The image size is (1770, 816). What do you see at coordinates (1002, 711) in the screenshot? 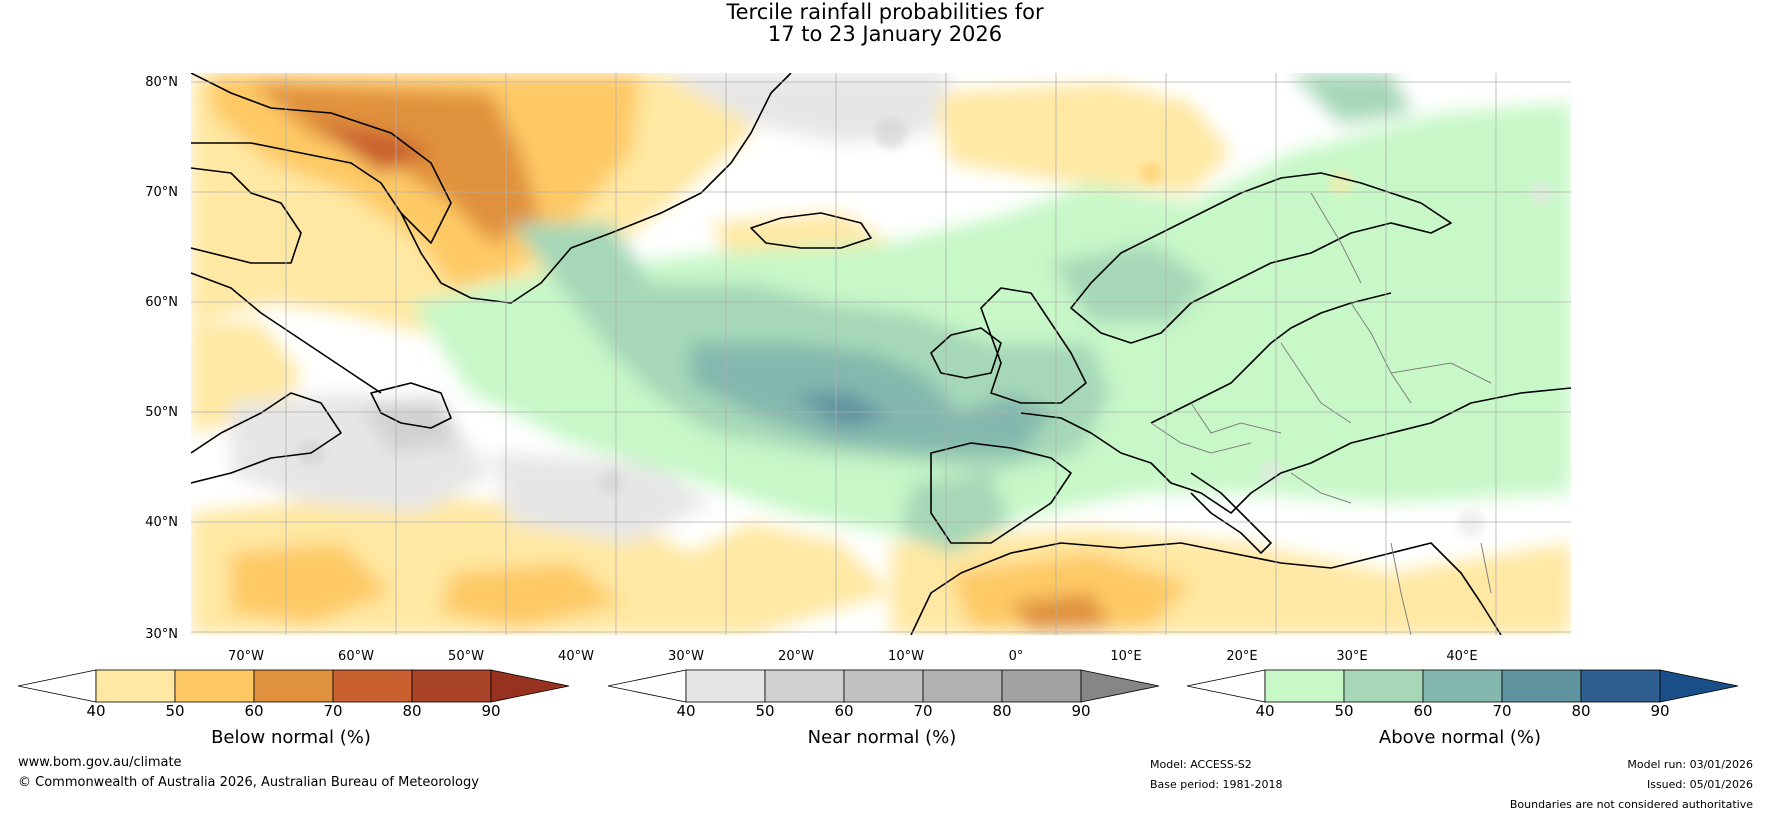
I see `colorbar-near-tick: 80` at bounding box center [1002, 711].